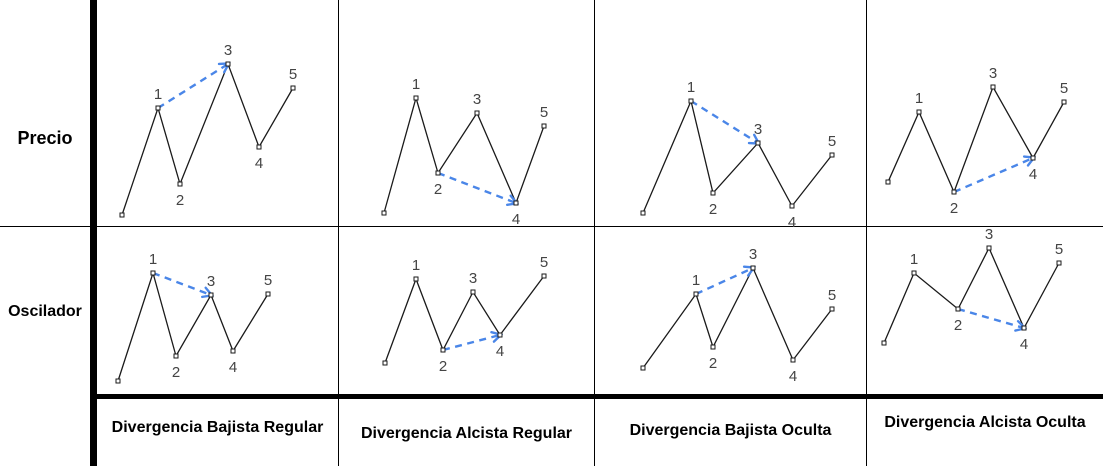  Describe the element at coordinates (464, 152) in the screenshot. I see `chart-precio-divergencia-alcista-regular: 1 2 3 4 5` at that location.